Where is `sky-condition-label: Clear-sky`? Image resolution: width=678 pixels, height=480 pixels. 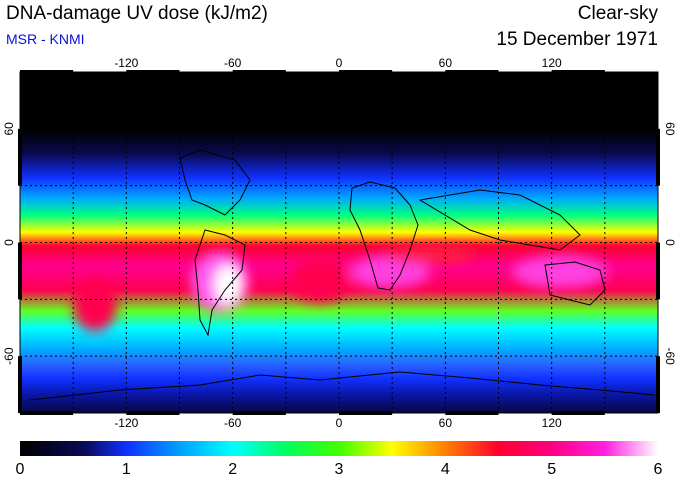 sky-condition-label: Clear-sky is located at coordinates (617, 13).